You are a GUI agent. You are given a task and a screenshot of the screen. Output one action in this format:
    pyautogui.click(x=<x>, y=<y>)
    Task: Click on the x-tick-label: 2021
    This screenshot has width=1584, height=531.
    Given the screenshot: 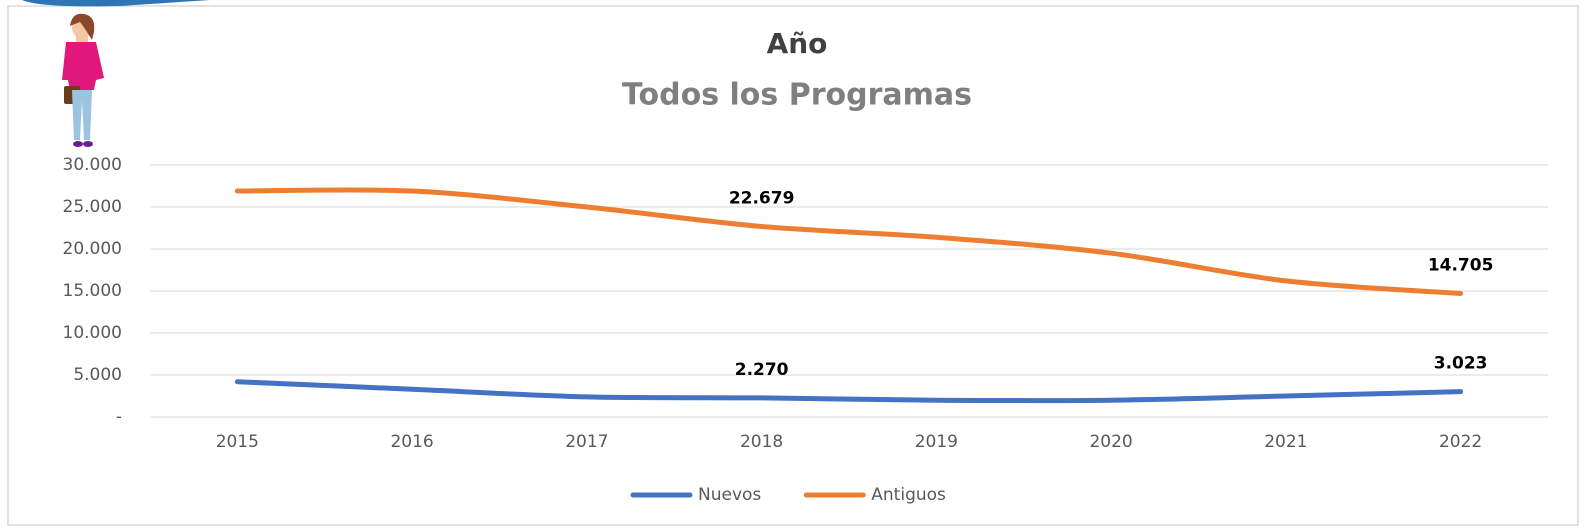 What is the action you would take?
    pyautogui.click(x=1285, y=442)
    